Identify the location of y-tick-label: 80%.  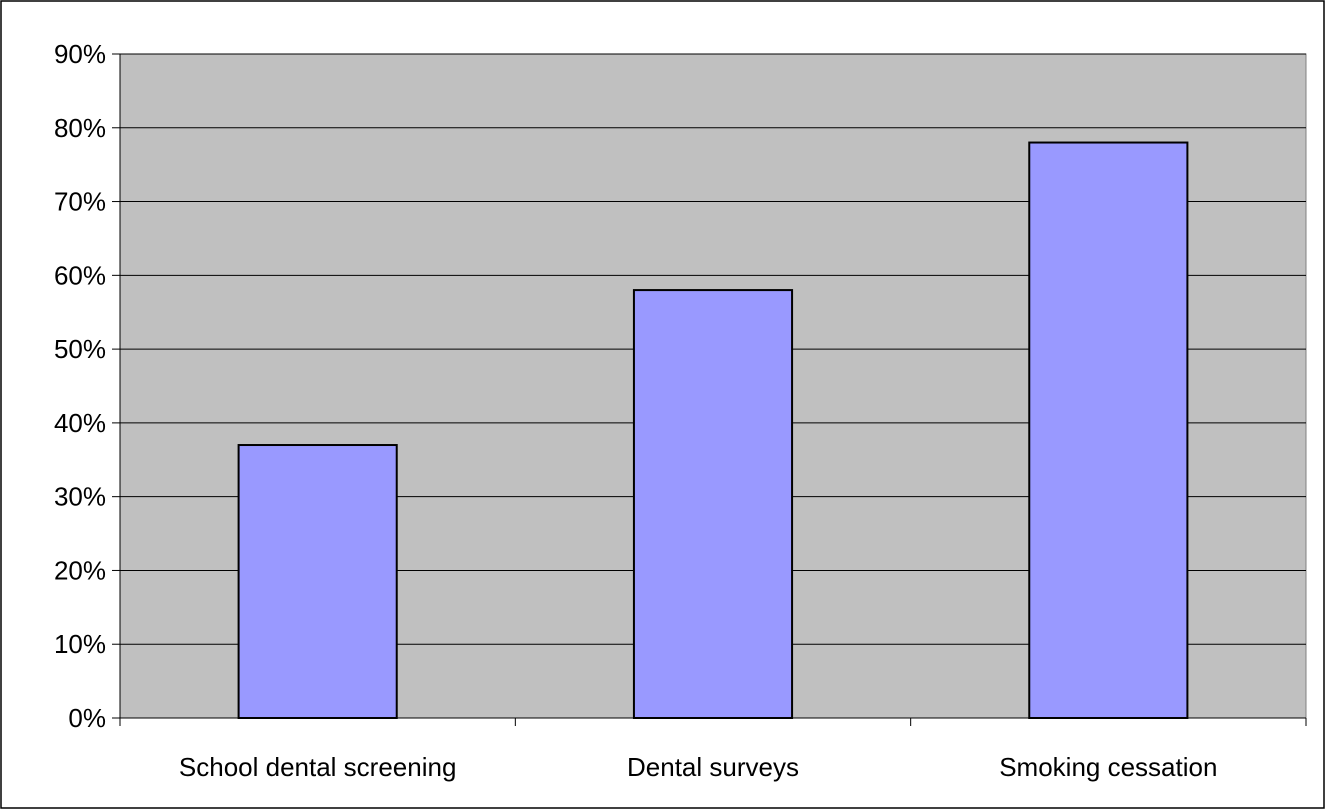
(80, 128).